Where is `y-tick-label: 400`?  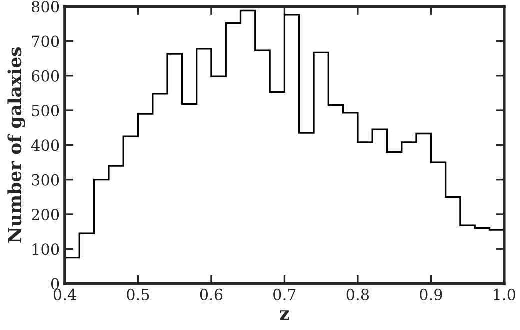
y-tick-label: 400 is located at coordinates (45, 146).